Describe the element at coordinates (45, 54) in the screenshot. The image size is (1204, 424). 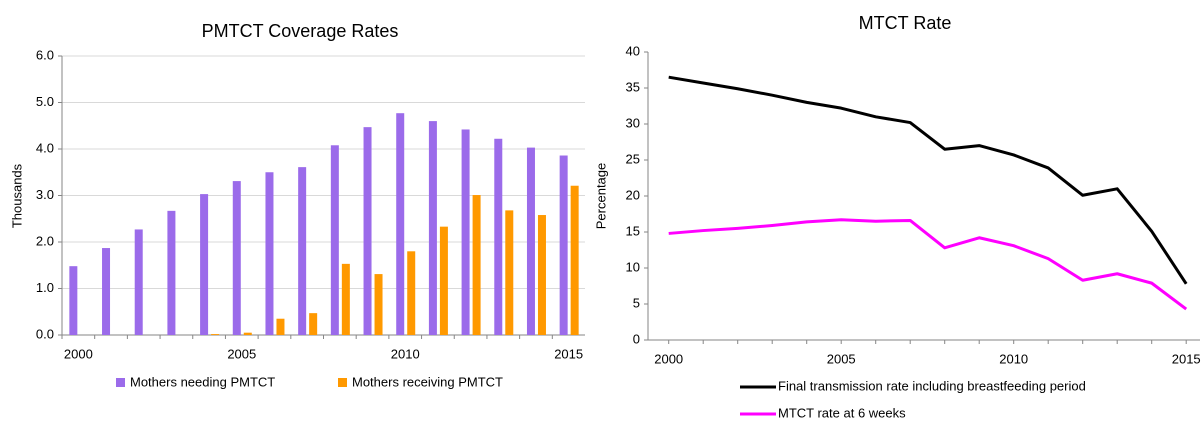
I see `y-tick-label: 6.0` at that location.